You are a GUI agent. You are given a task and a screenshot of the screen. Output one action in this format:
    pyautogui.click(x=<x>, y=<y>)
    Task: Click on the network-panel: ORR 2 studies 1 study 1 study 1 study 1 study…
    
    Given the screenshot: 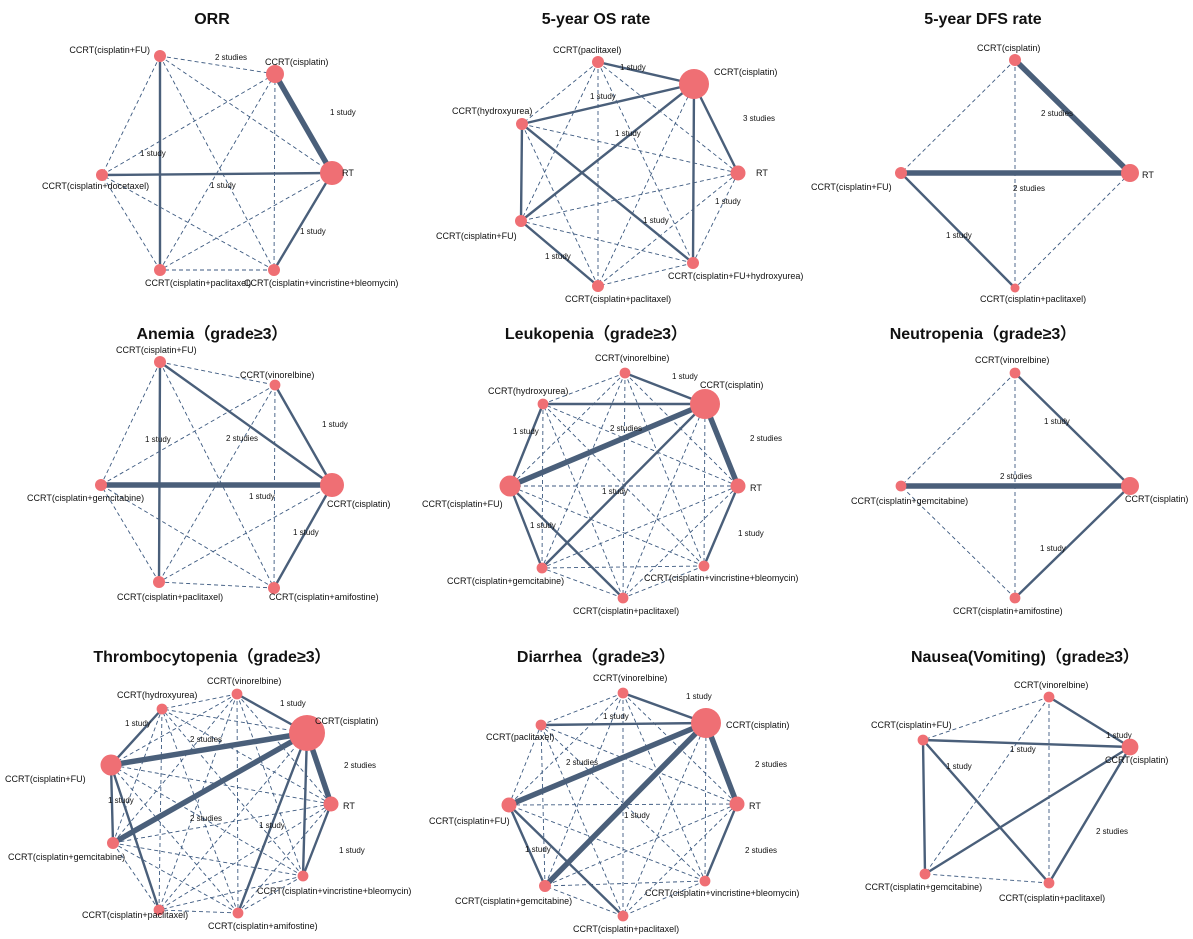 What is the action you would take?
    pyautogui.click(x=220, y=149)
    